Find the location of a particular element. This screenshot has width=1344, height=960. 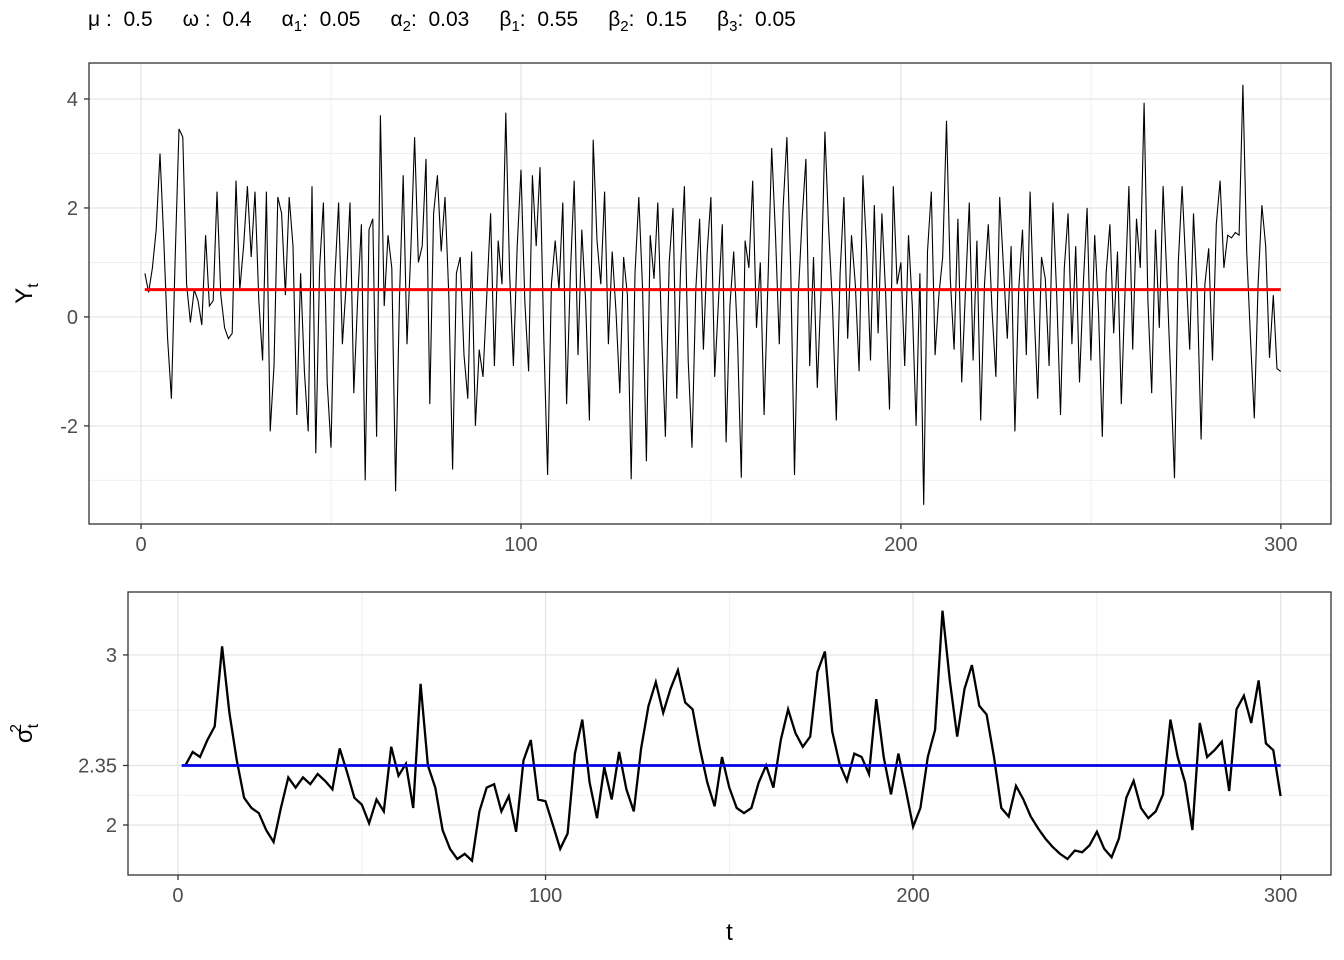

param-name: μ is located at coordinates (94, 19).